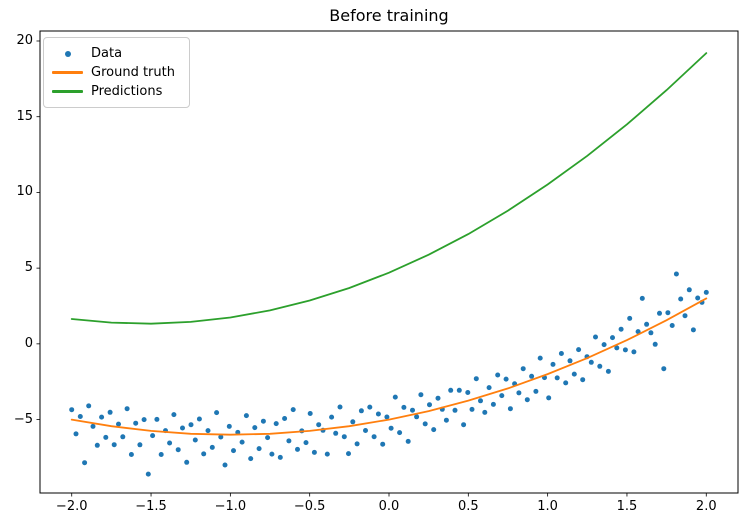 The width and height of the screenshot is (747, 528). I want to click on legend-label-predictions: Predictions, so click(127, 91).